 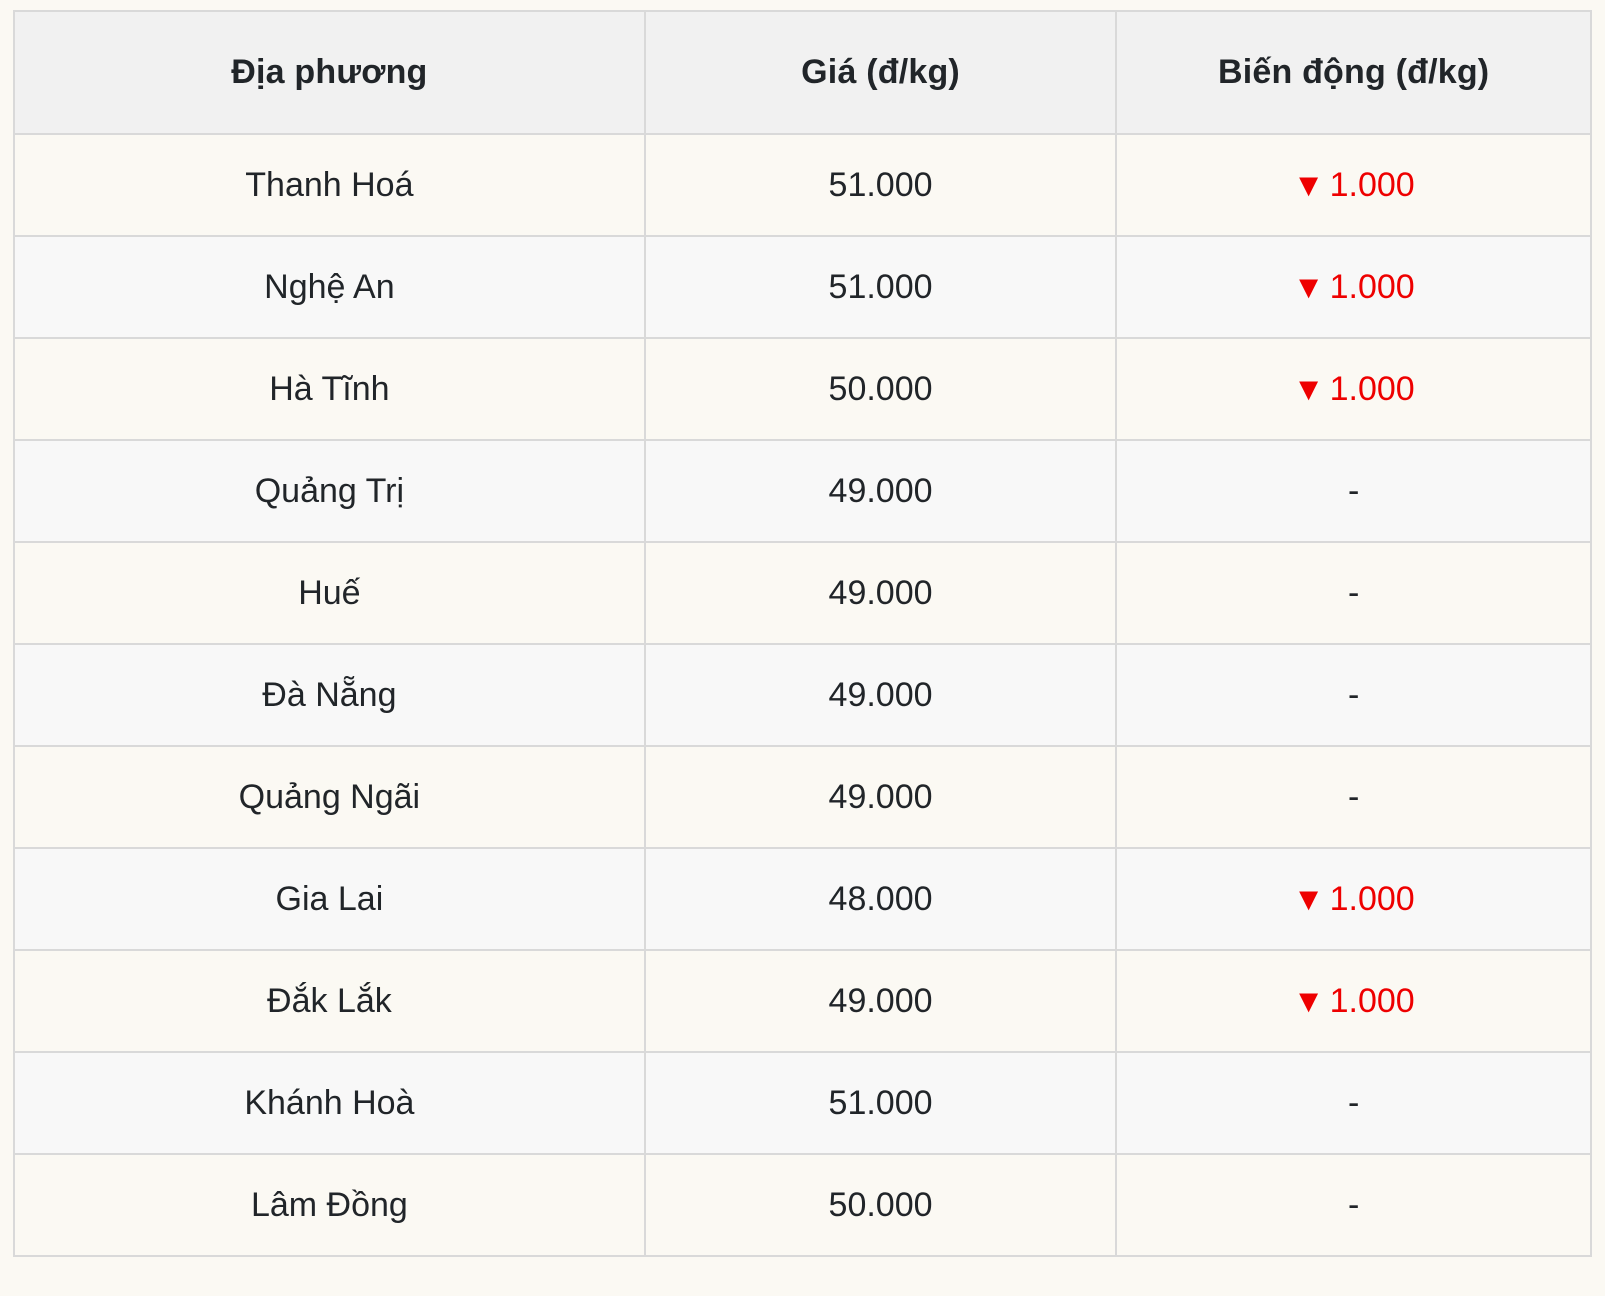 I want to click on table-row: Nghệ An 51.000 ▼ 1.000, so click(x=802, y=287).